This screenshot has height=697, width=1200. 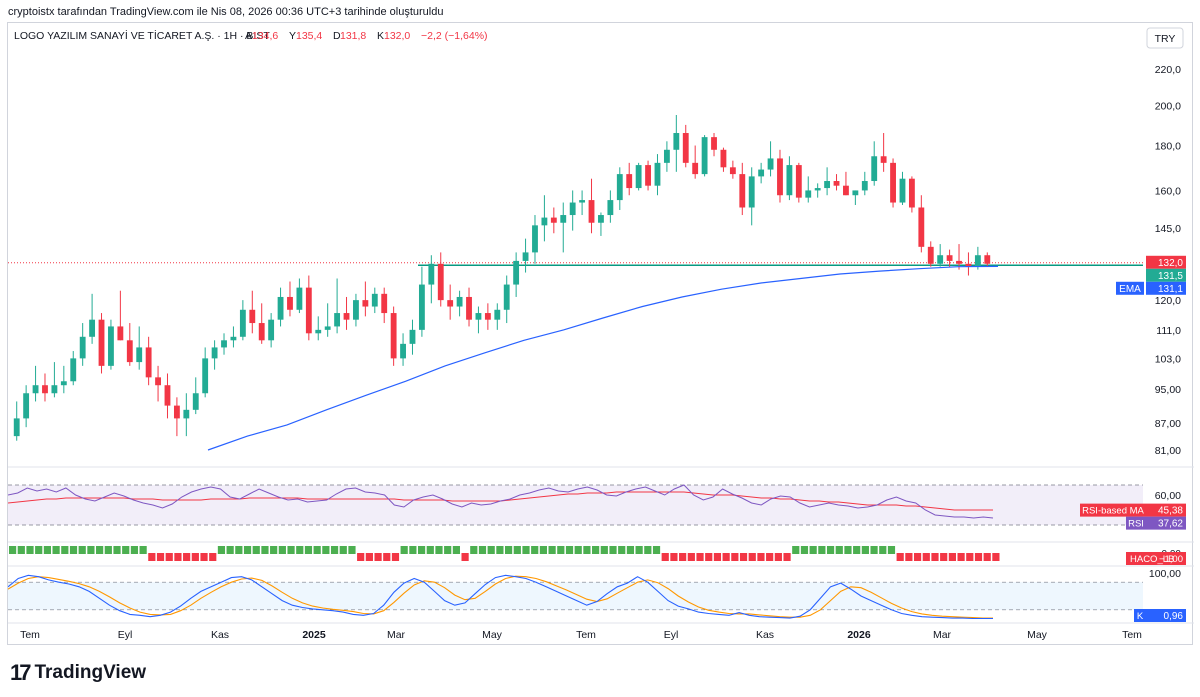 I want to click on stoch-k-line, so click(x=500, y=597).